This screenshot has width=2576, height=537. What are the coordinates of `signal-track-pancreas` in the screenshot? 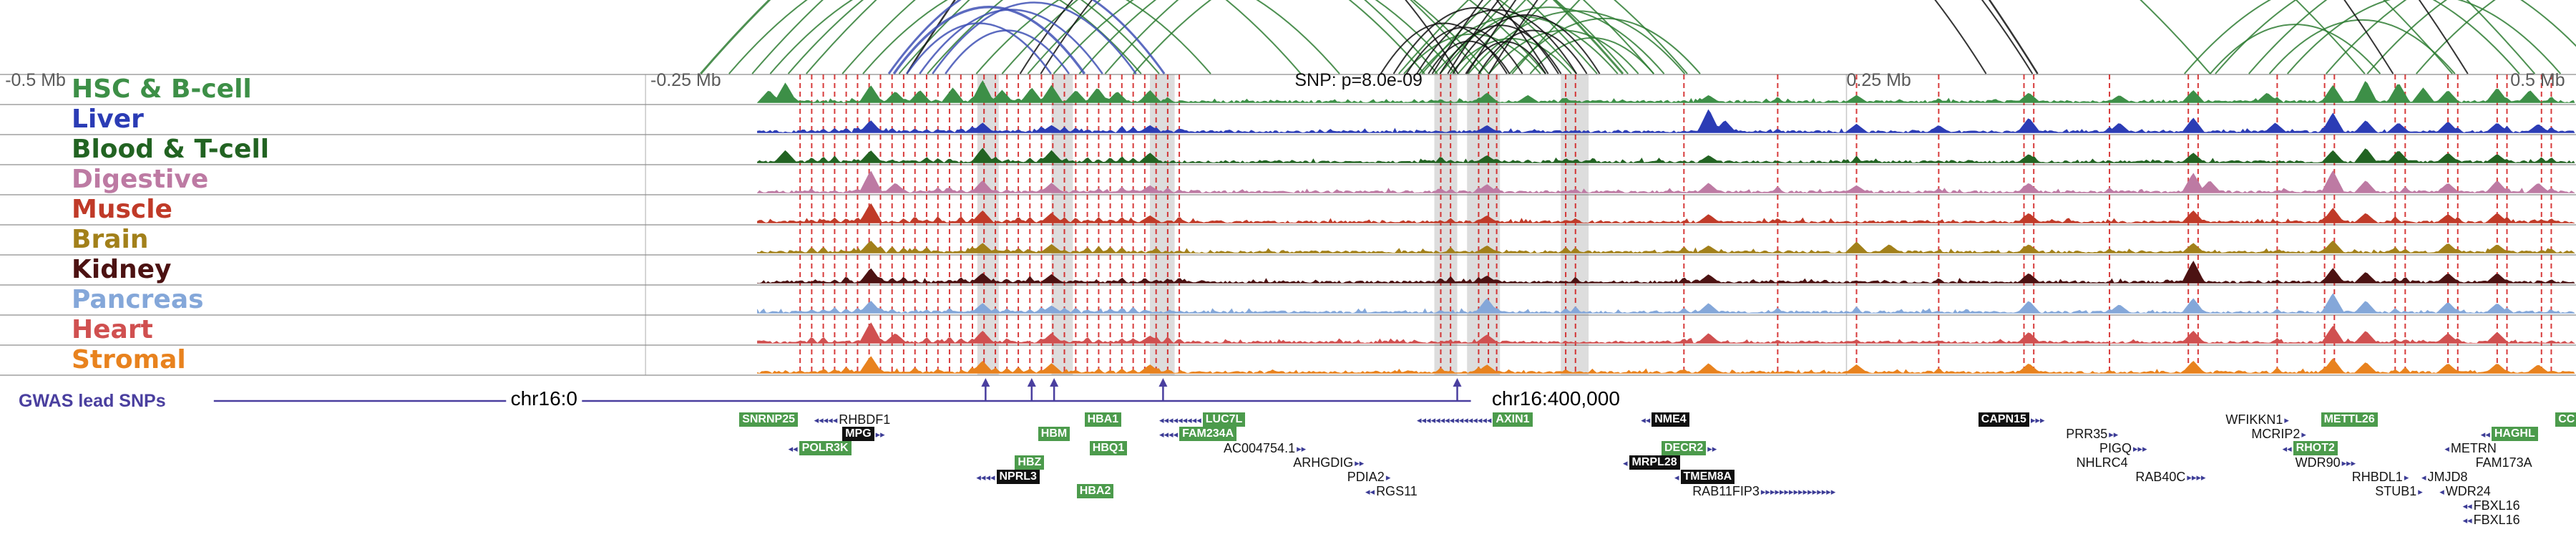 It's located at (1666, 303).